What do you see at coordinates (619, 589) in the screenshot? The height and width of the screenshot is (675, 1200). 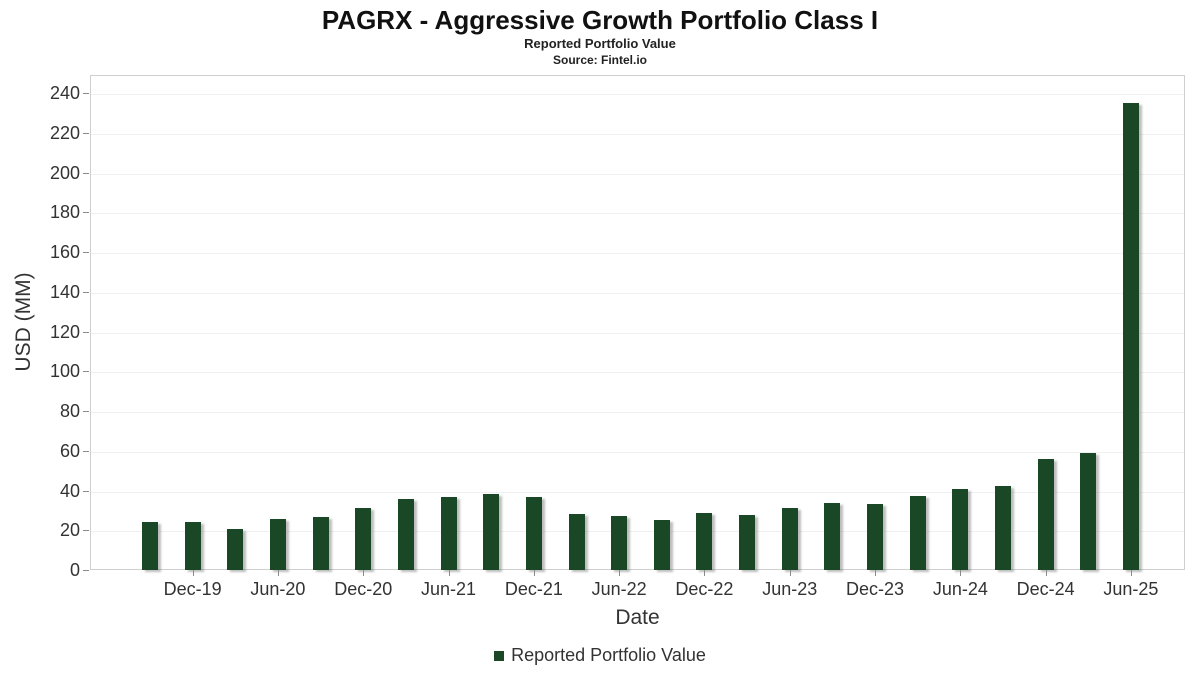 I see `x-tick-label: Jun-22` at bounding box center [619, 589].